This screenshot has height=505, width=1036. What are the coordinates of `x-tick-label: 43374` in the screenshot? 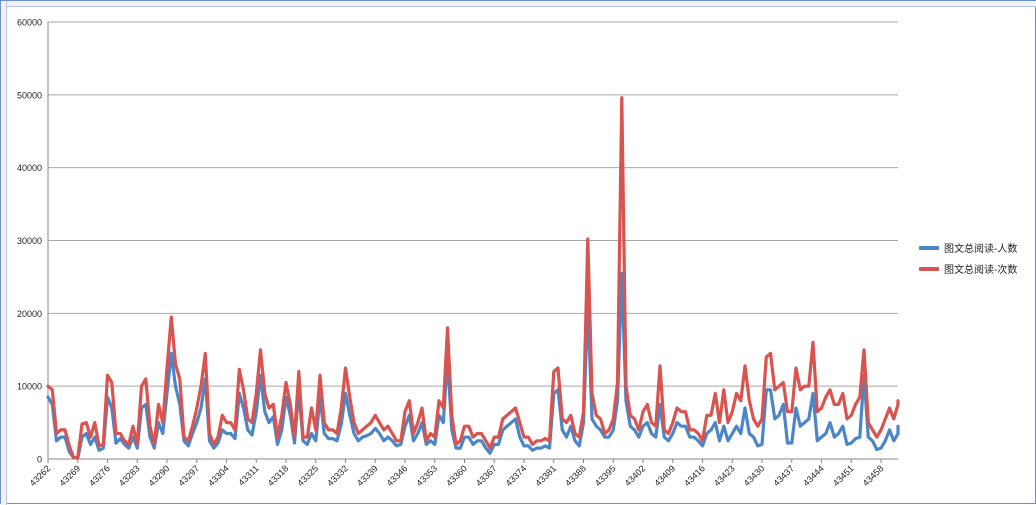 It's located at (516, 475).